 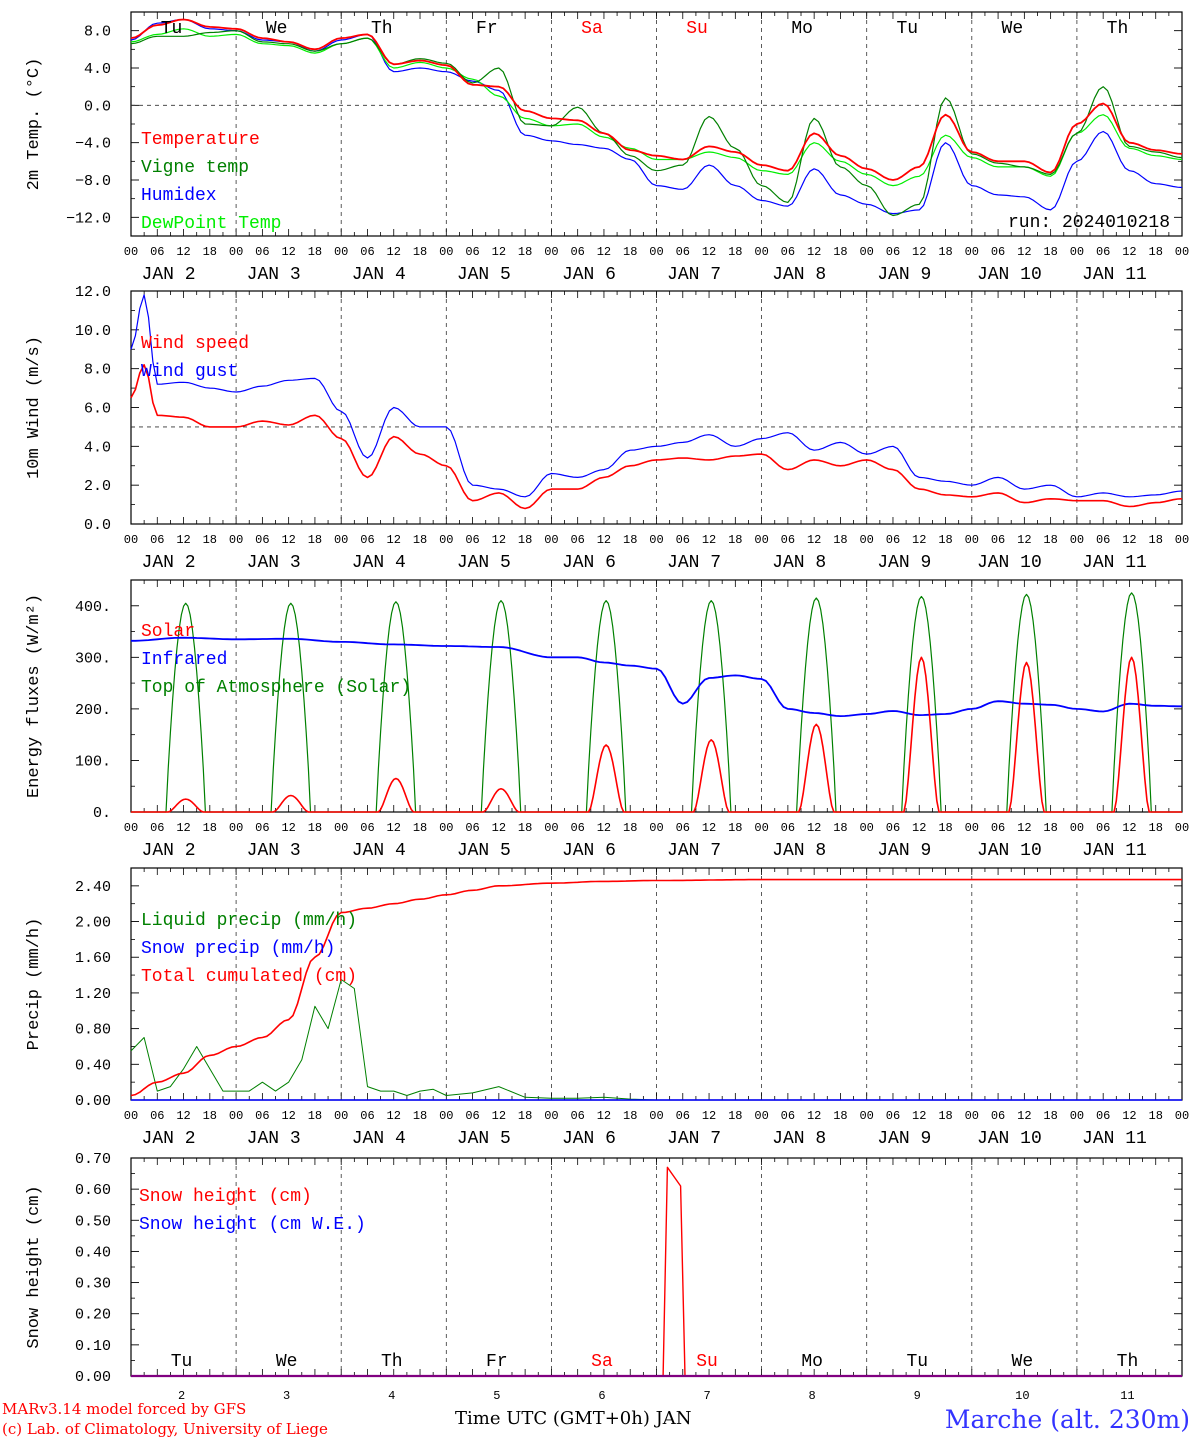 I want to click on model-credit: MARv3.14 model forced by GFS, so click(x=124, y=1409).